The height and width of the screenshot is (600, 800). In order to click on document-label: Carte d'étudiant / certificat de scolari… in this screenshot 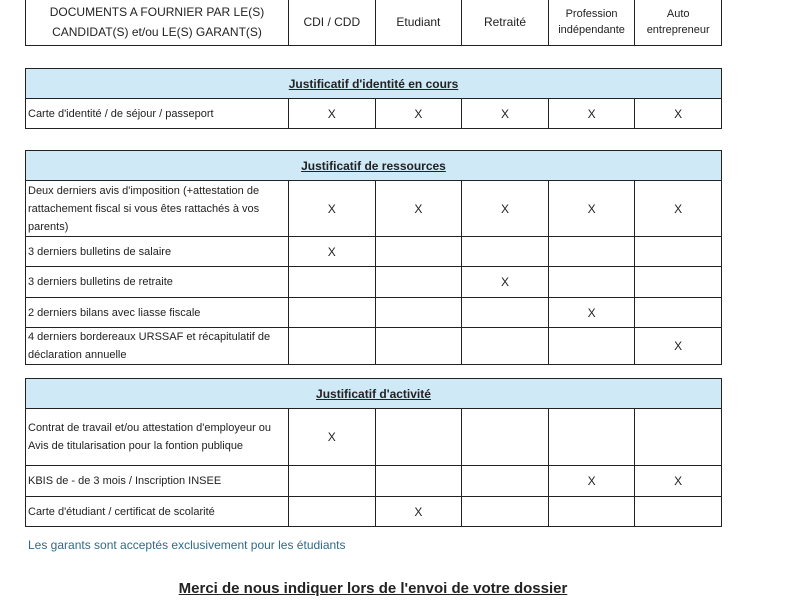, I will do `click(157, 511)`.